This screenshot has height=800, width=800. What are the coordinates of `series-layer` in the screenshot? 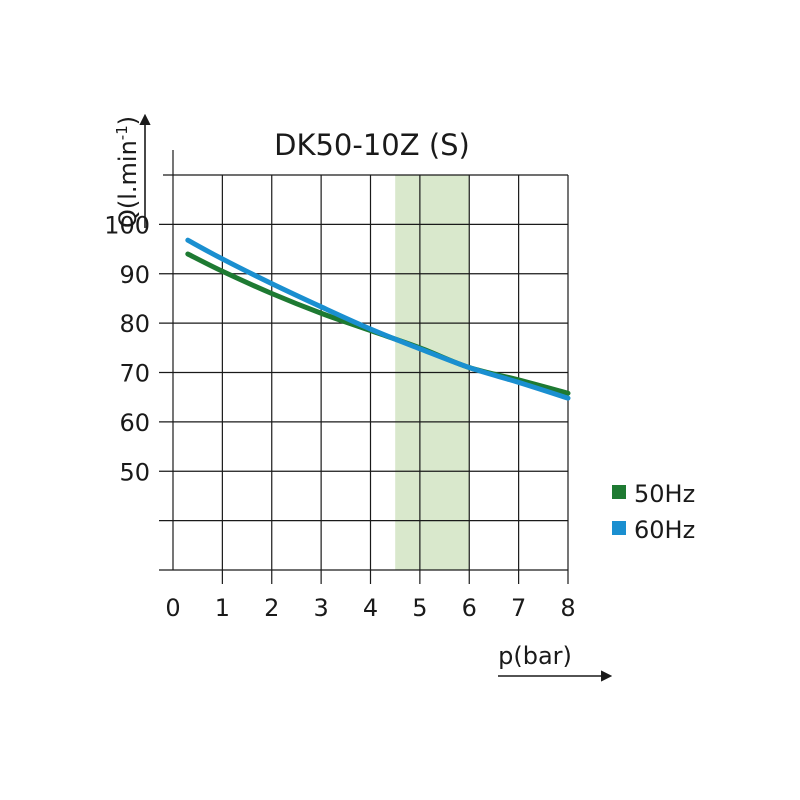 It's located at (378, 319).